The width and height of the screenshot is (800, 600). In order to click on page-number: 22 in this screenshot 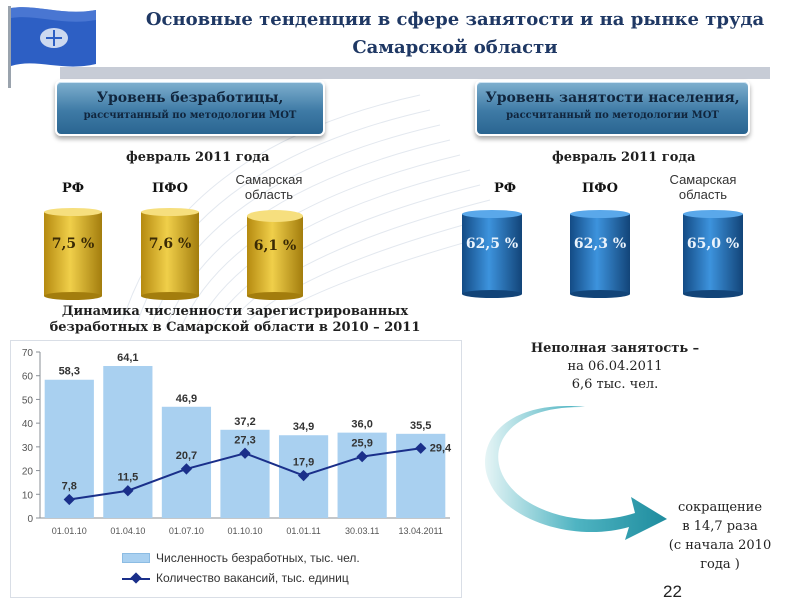, I will do `click(672, 591)`.